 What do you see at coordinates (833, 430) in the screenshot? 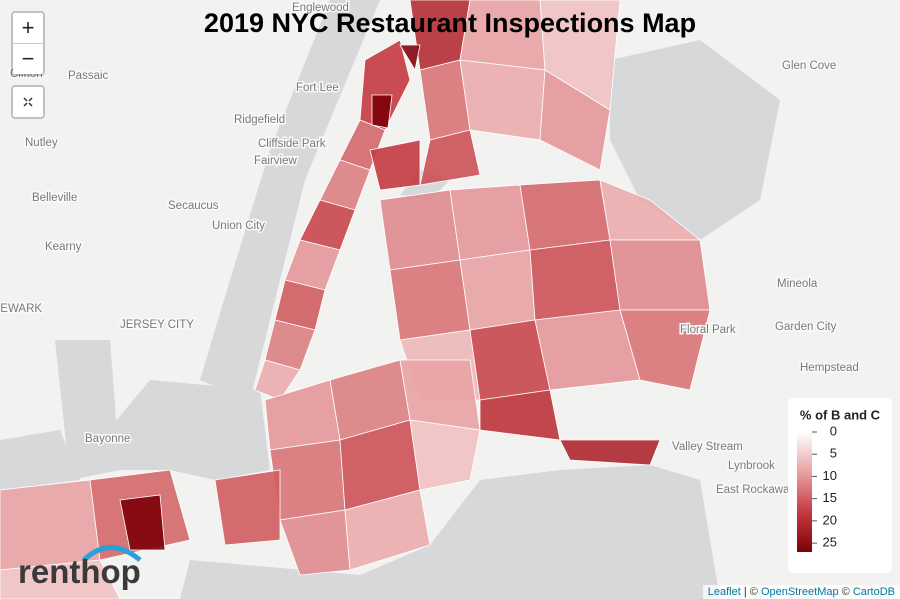
I see `legend-tick-label: 0` at bounding box center [833, 430].